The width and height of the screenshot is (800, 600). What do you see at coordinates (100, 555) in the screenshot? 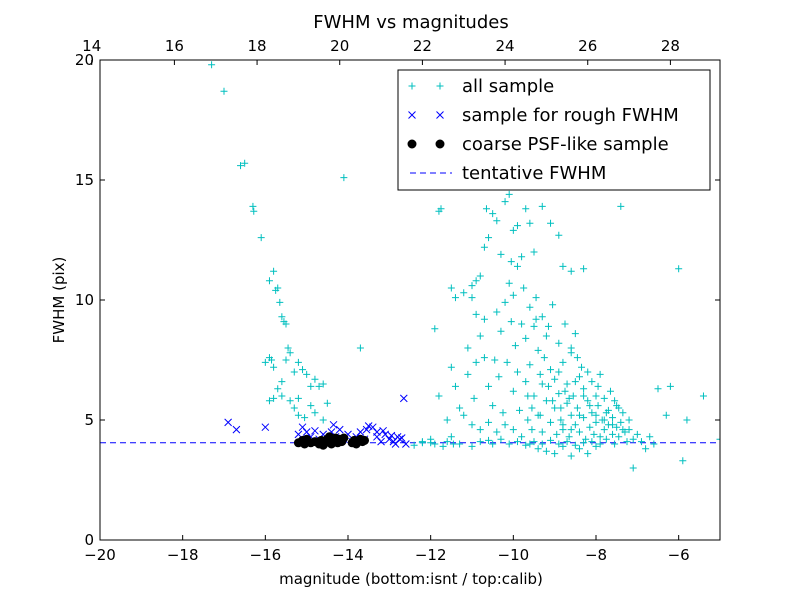
I see `x-tick-label: −20` at bounding box center [100, 555].